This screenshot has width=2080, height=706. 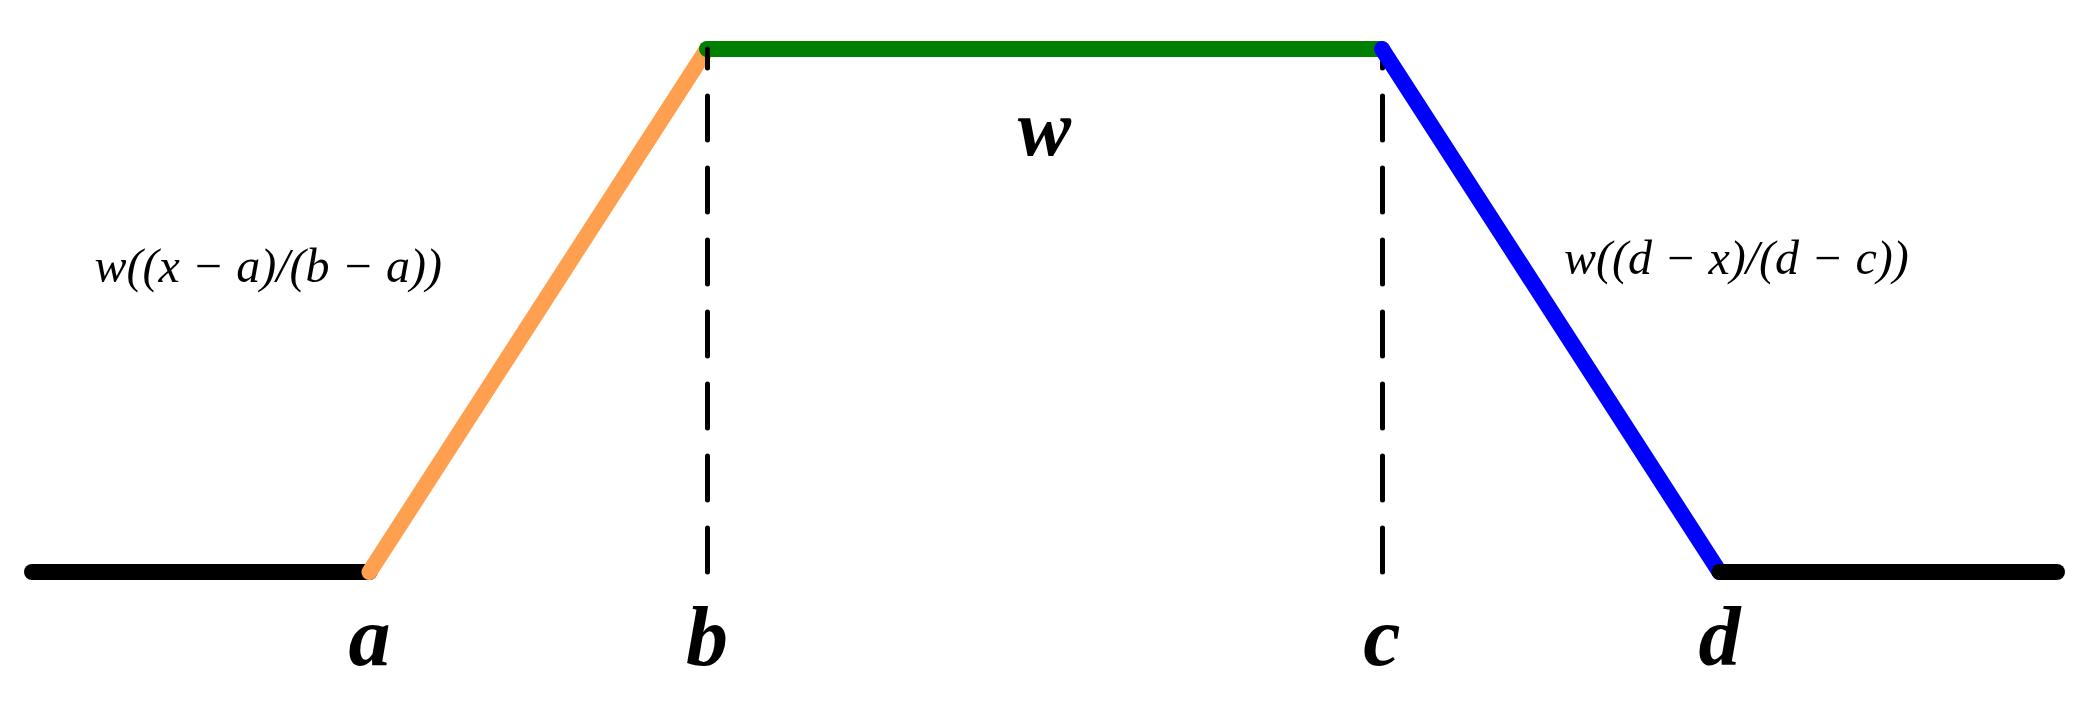 I want to click on annotation: w((d − x)/(d − c)), so click(x=1736, y=257).